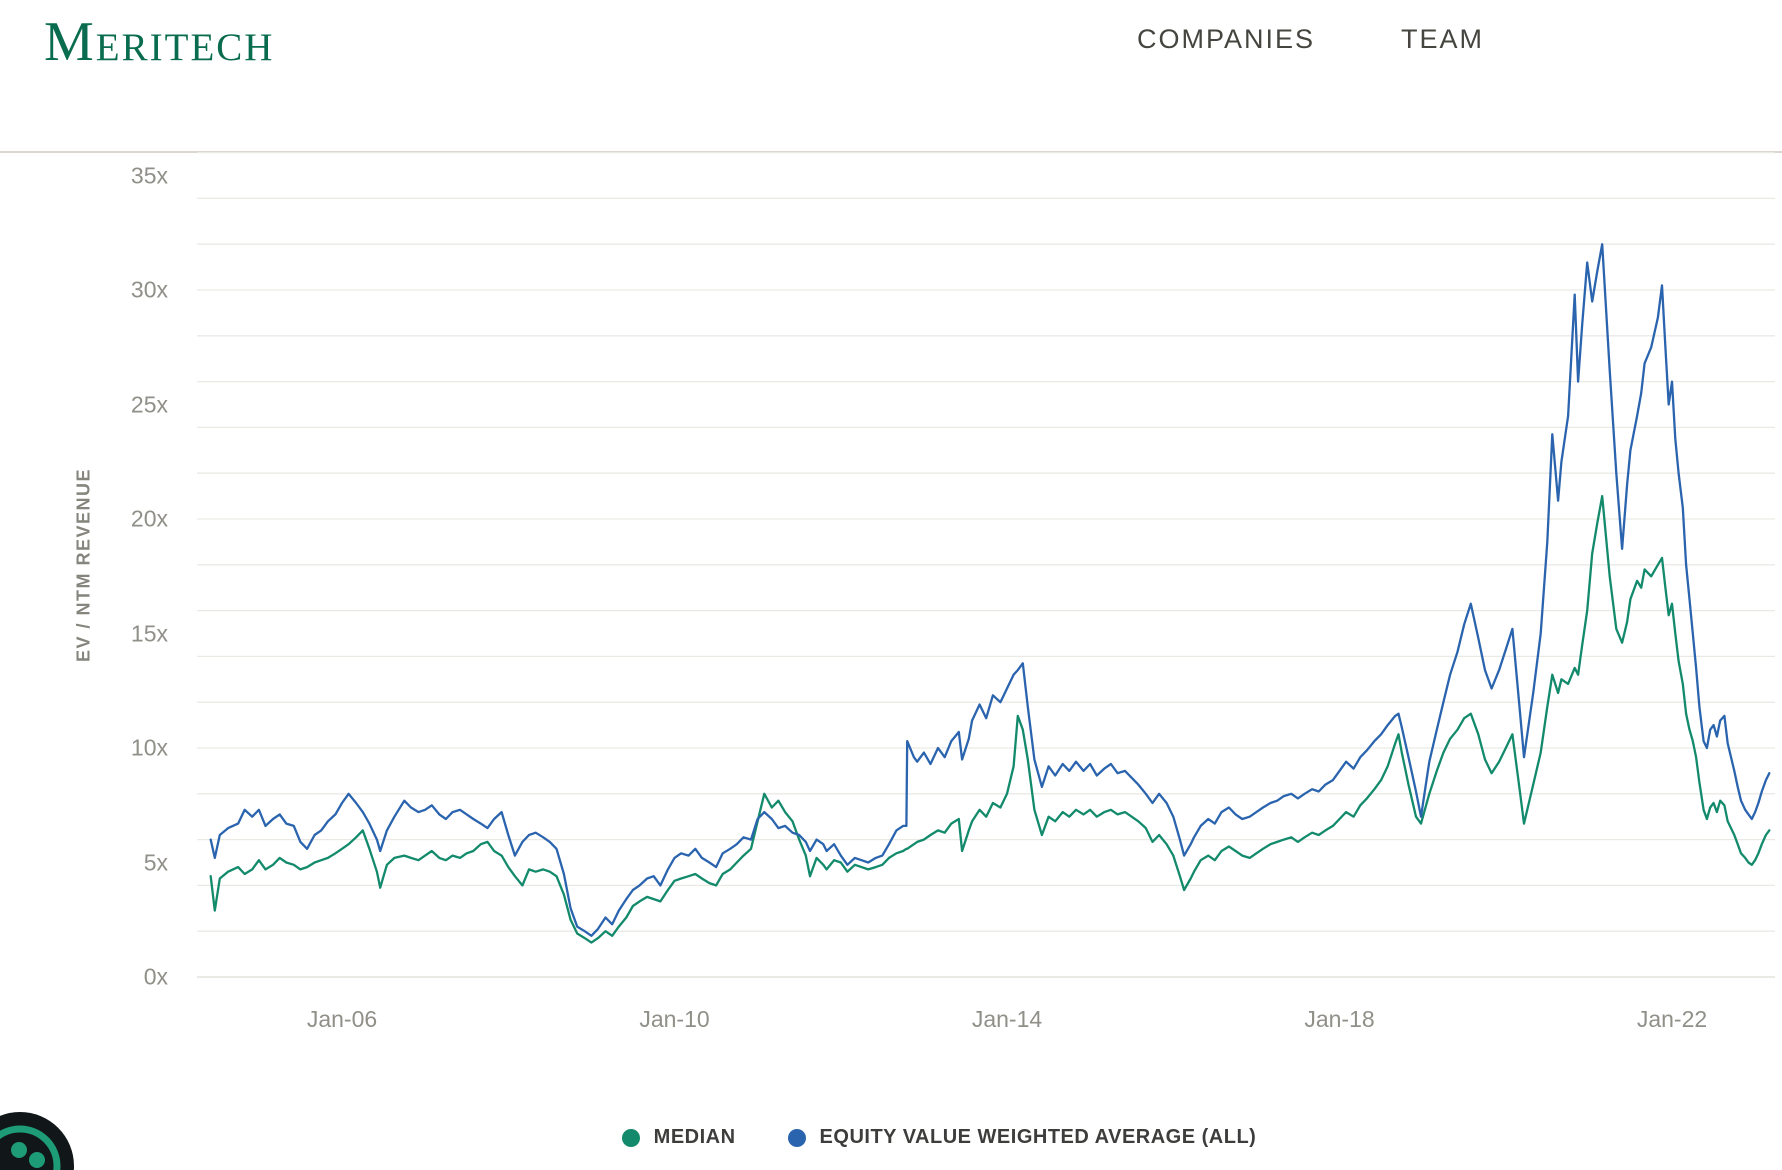 The height and width of the screenshot is (1170, 1782). What do you see at coordinates (149, 289) in the screenshot?
I see `y-axis-tick-label: 30x` at bounding box center [149, 289].